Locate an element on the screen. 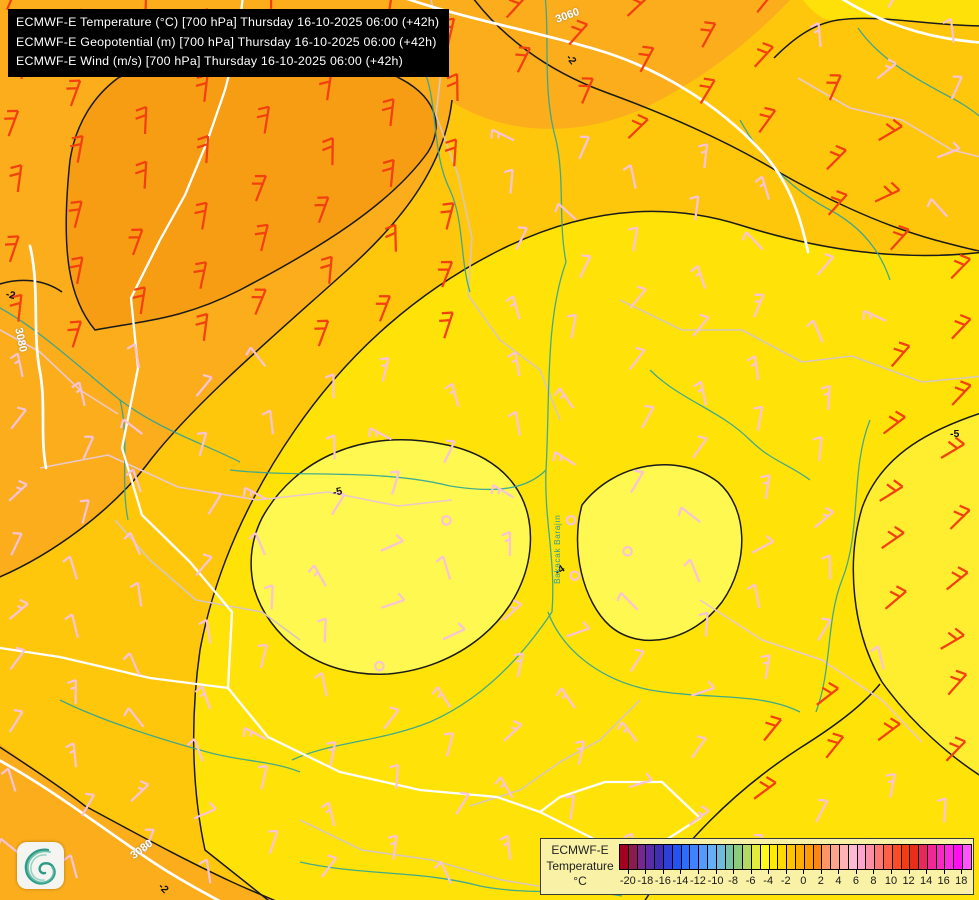 This screenshot has height=900, width=979. legend-tick-label: -16 is located at coordinates (662, 881).